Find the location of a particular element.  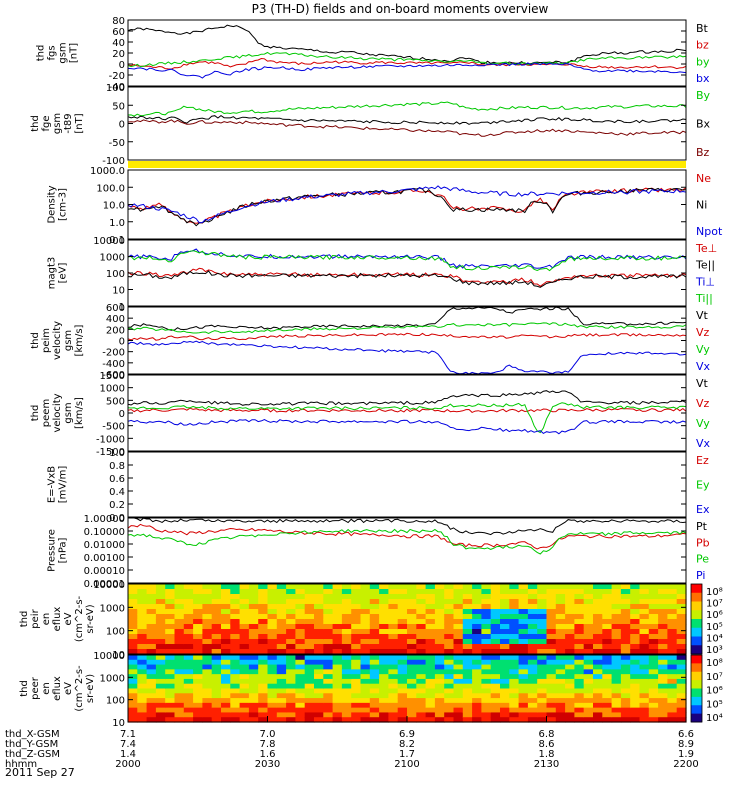

series-line-By is located at coordinates (407, 109).